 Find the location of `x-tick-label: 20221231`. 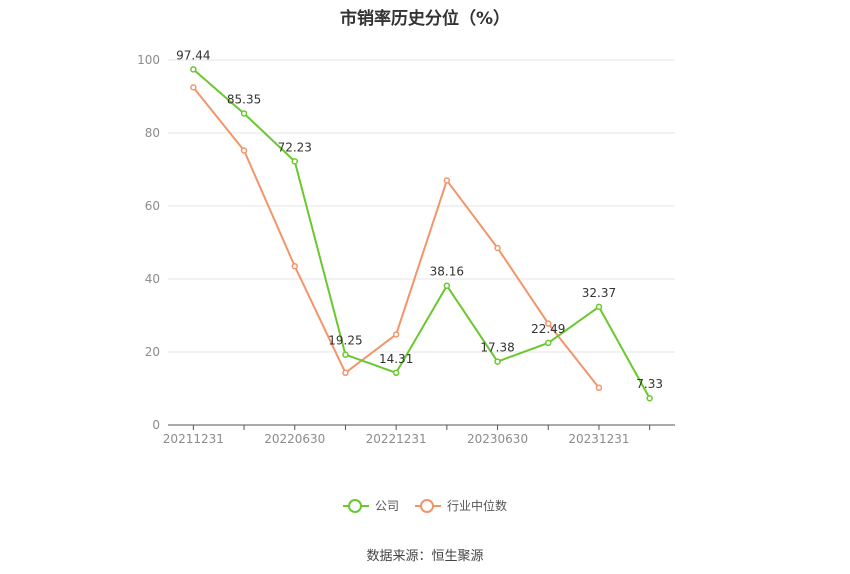

x-tick-label: 20221231 is located at coordinates (396, 439).